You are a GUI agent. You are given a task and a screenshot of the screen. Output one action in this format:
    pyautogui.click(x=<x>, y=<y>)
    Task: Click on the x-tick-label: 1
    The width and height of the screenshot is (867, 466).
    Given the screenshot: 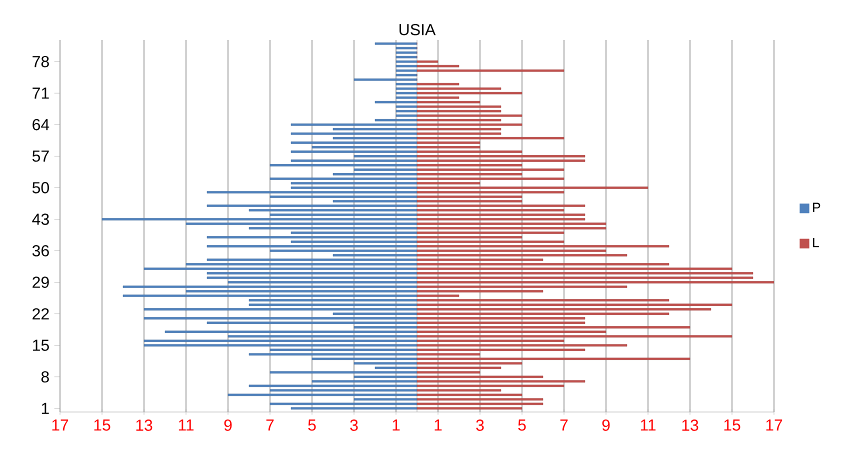 What is the action you would take?
    pyautogui.click(x=438, y=425)
    